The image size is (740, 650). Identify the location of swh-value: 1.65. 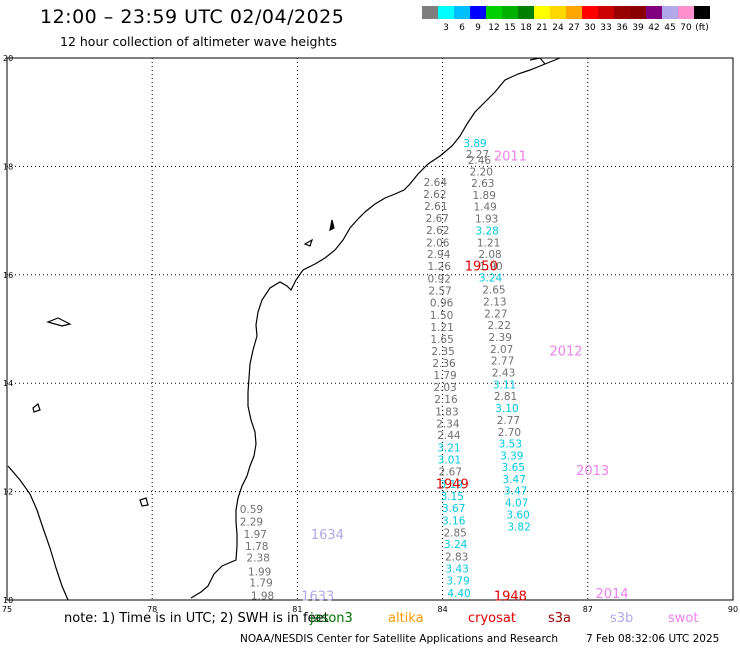
(441, 340).